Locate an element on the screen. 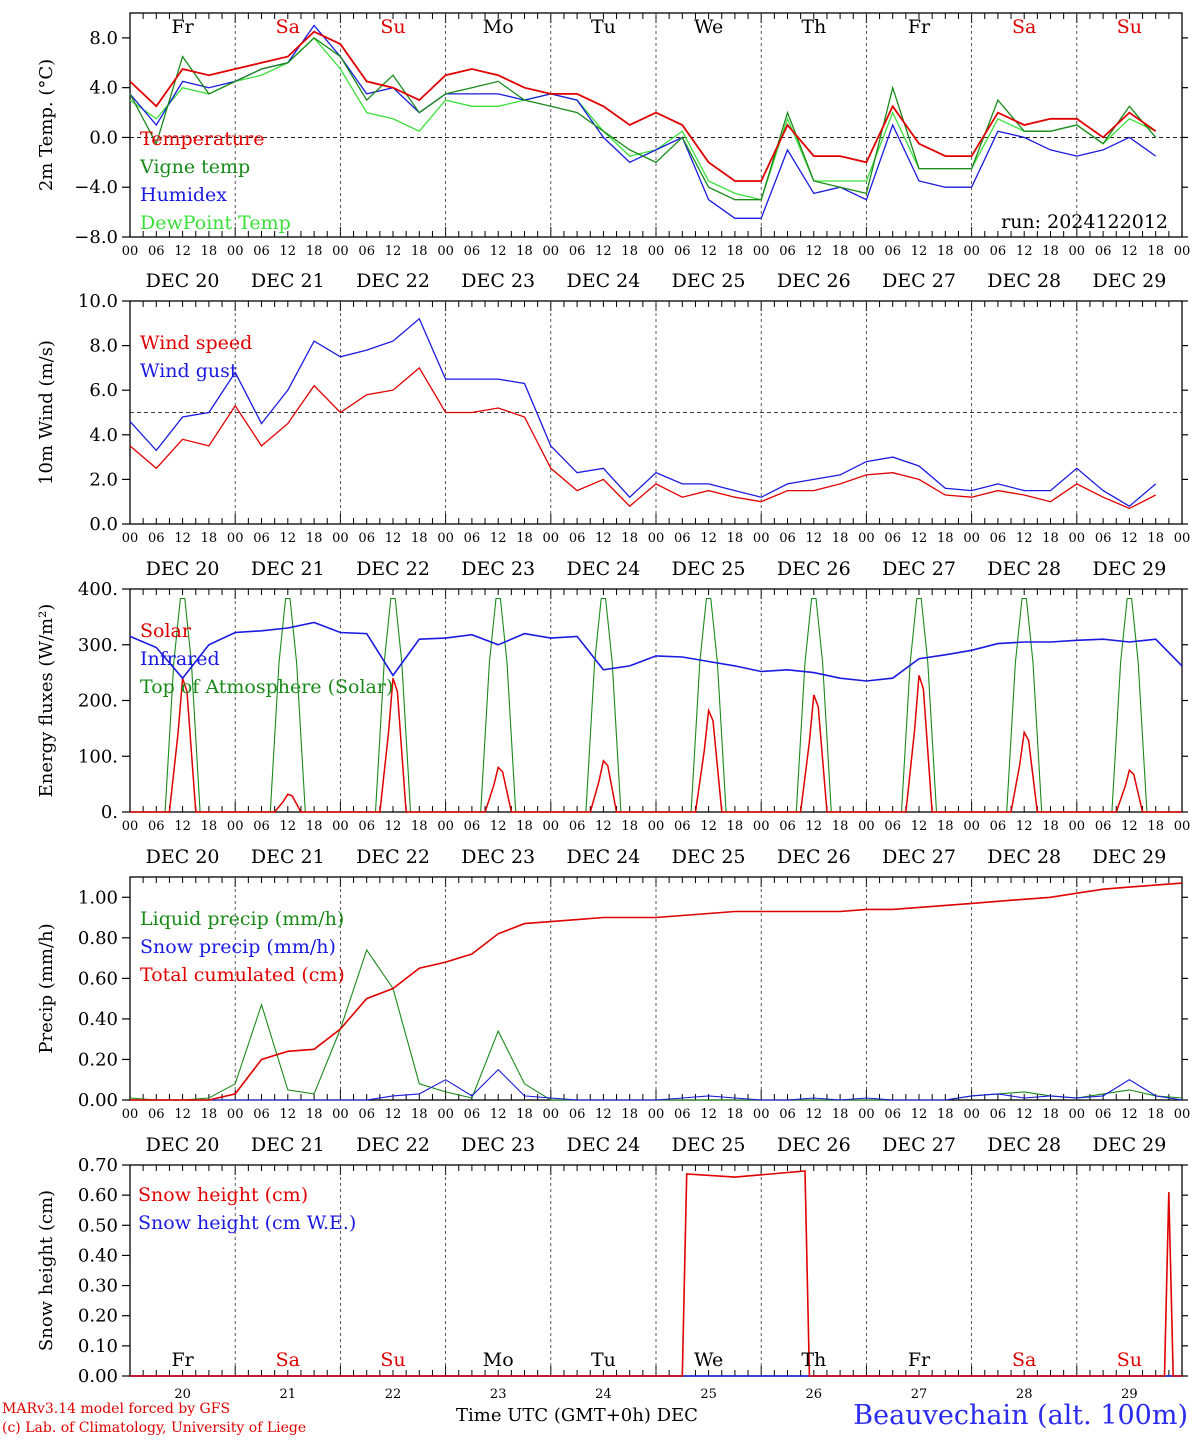 Image resolution: width=1194 pixels, height=1440 pixels. day-name: We is located at coordinates (708, 1360).